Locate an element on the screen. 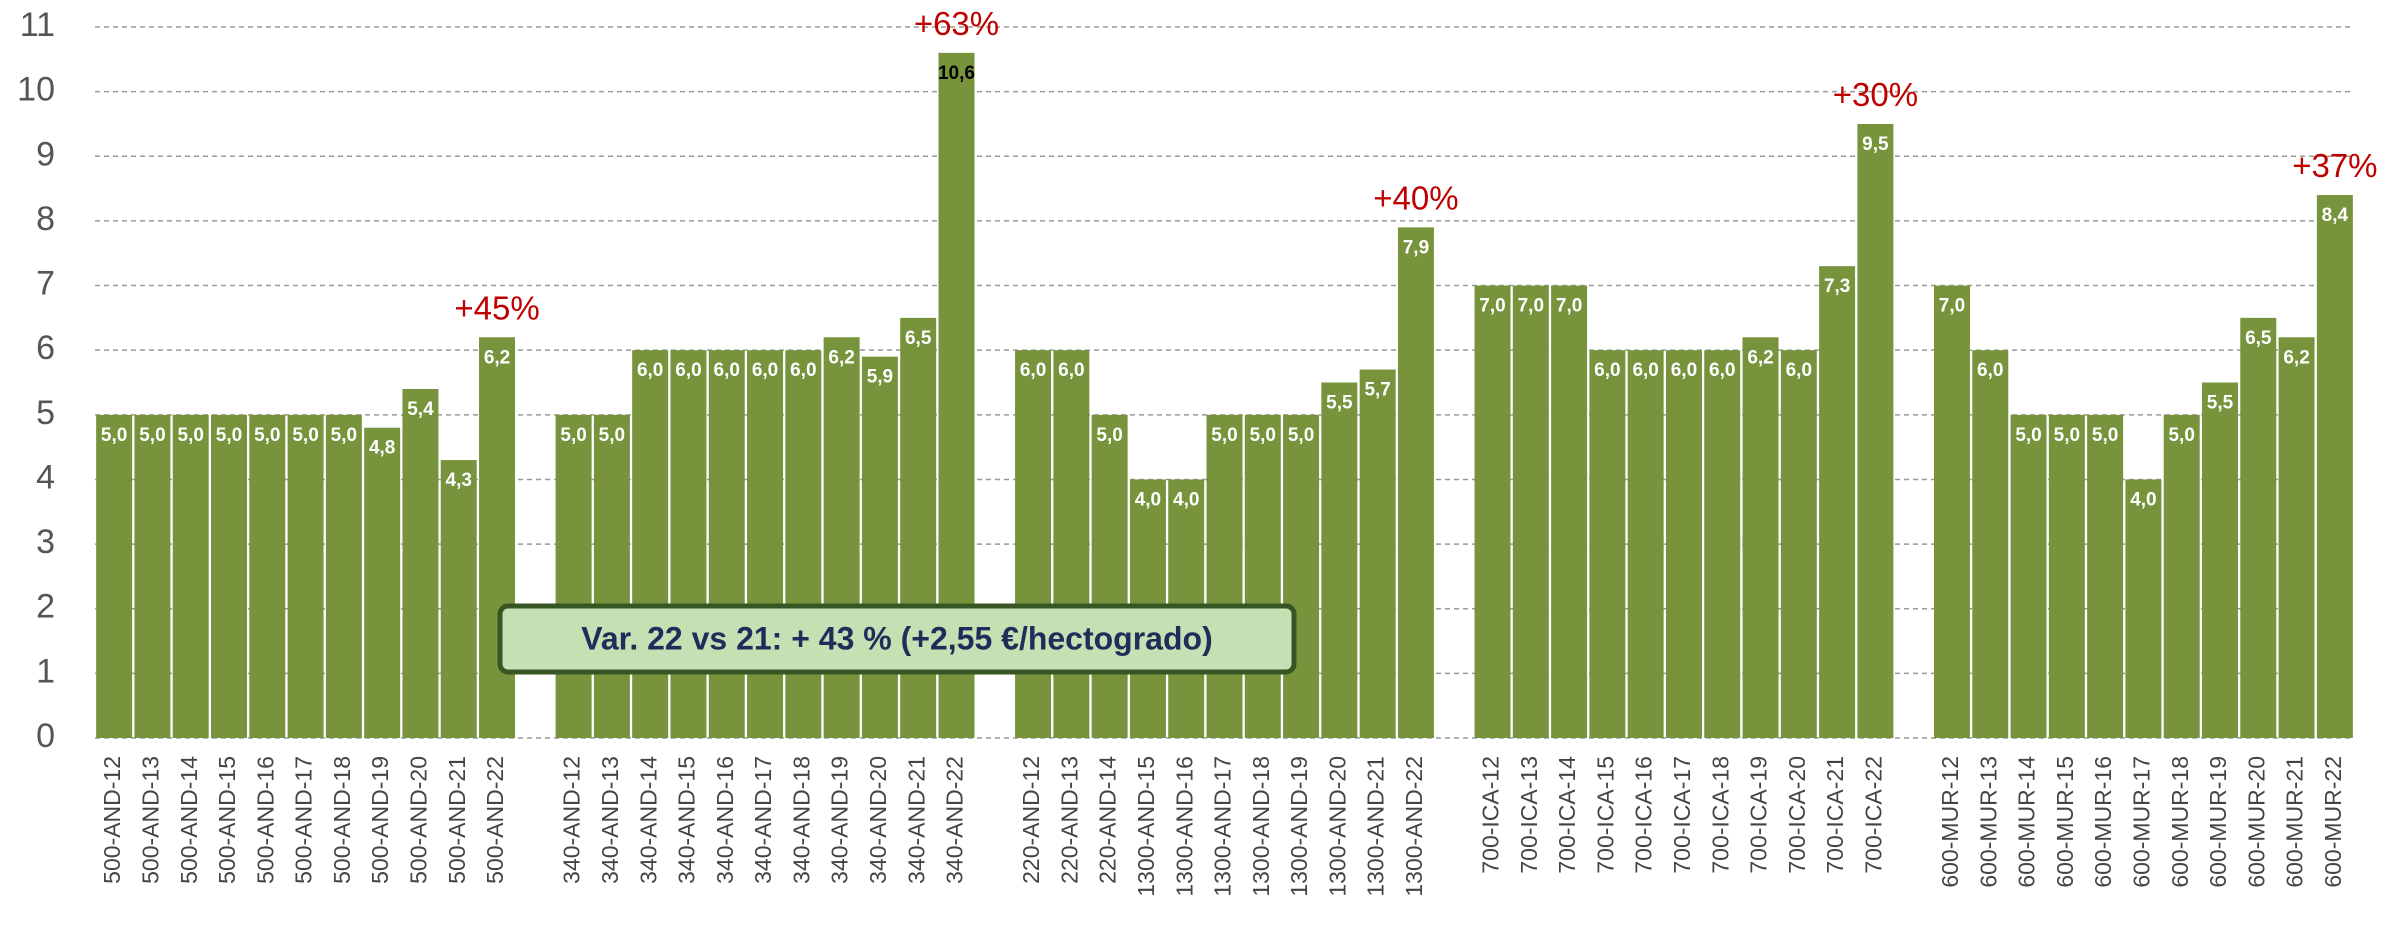 Image resolution: width=2397 pixels, height=946 pixels. x-tick-label: 220-AND-13 is located at coordinates (1069, 820).